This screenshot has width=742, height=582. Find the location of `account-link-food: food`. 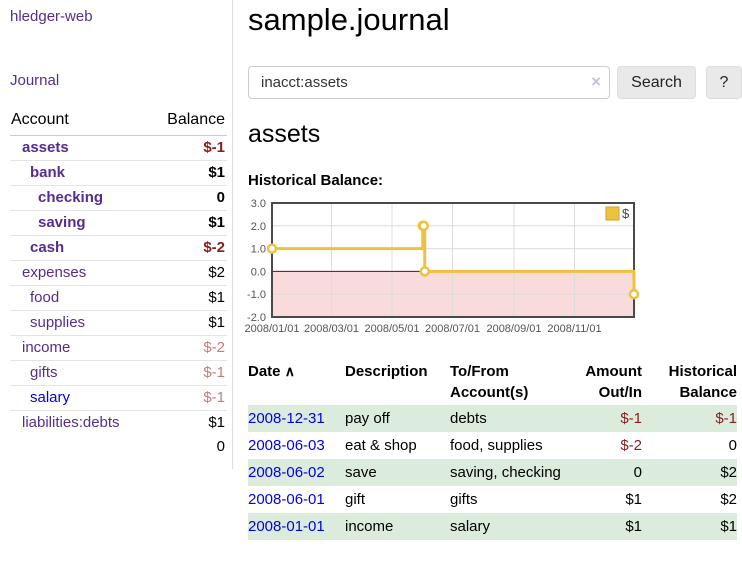

account-link-food: food is located at coordinates (45, 297).